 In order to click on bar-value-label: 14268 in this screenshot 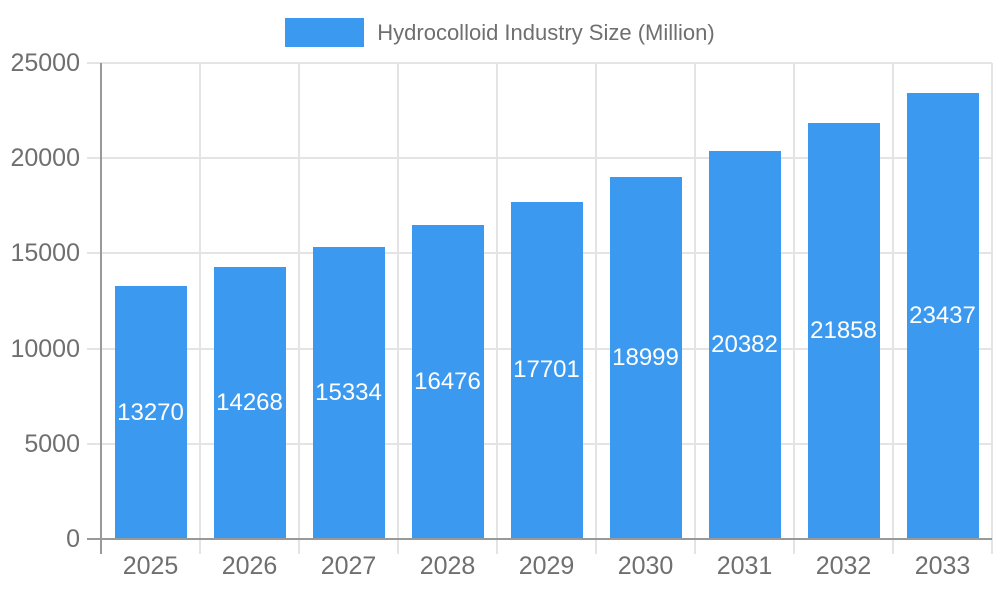, I will do `click(249, 403)`.